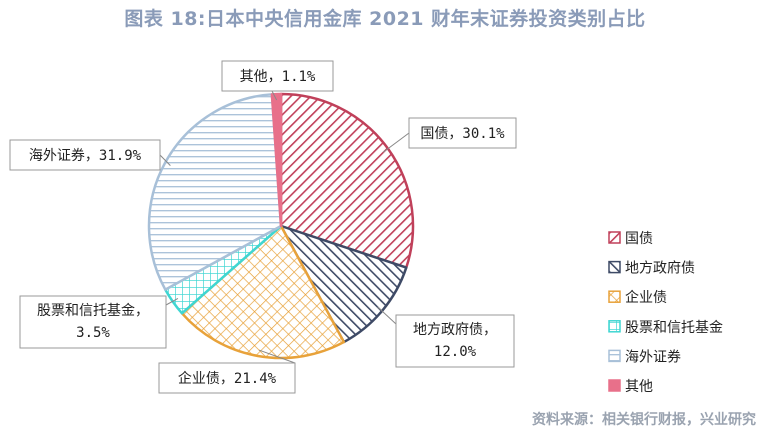  I want to click on source-note: 资料来源：相关银行财报，兴业研究, so click(644, 420).